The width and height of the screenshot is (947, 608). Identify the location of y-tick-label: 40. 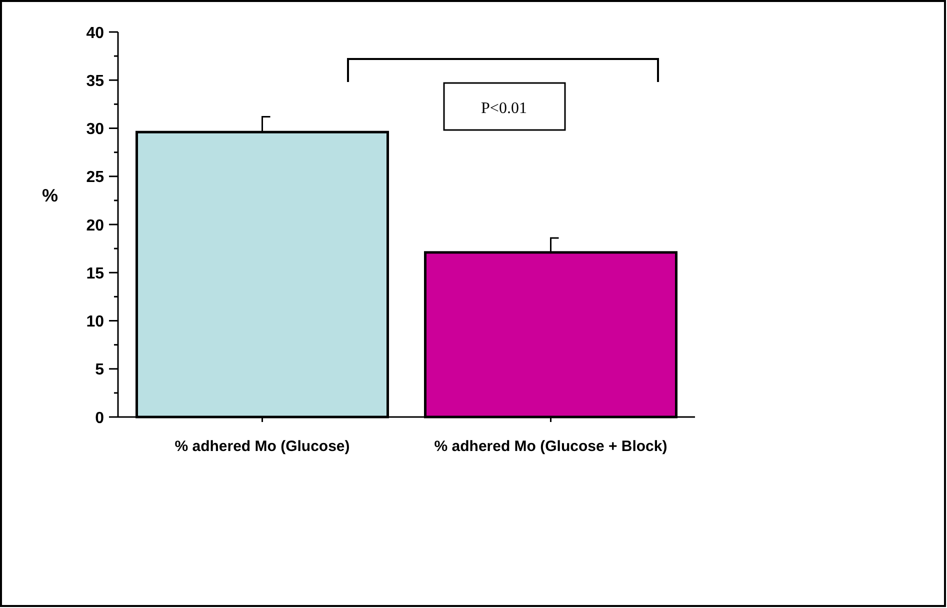
(95, 33).